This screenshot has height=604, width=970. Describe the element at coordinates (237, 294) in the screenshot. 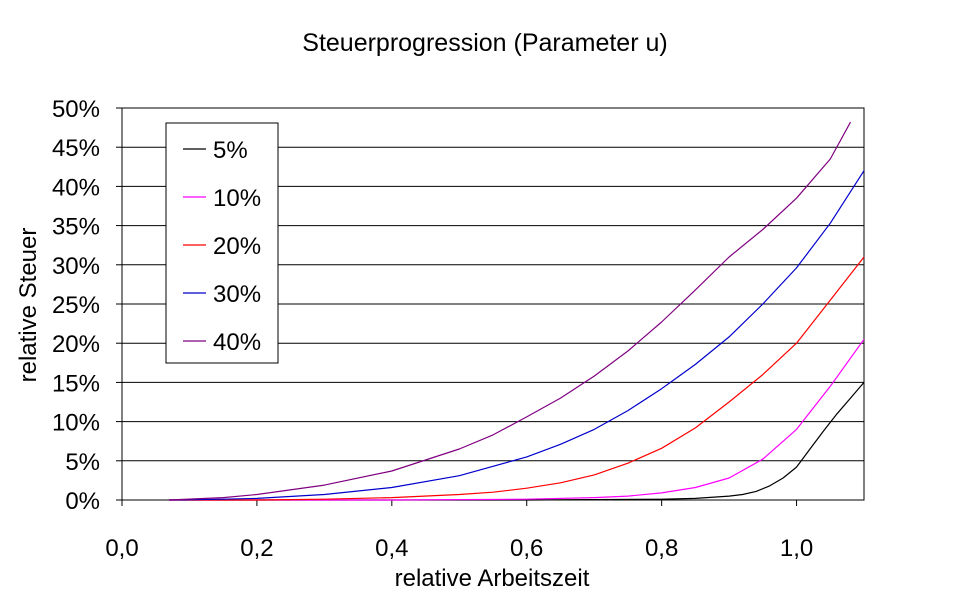

I see `legend-label: 30%` at that location.